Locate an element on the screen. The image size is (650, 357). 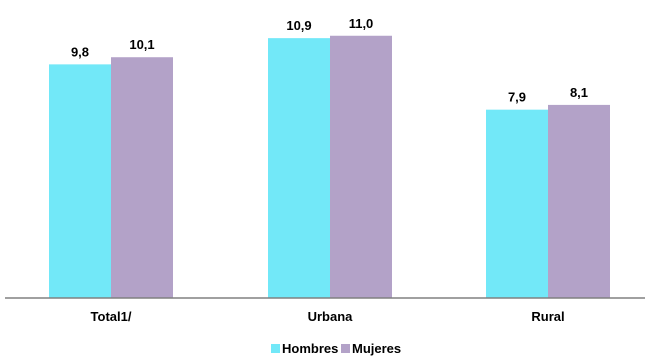
category-label-1: Total1/ is located at coordinates (111, 316).